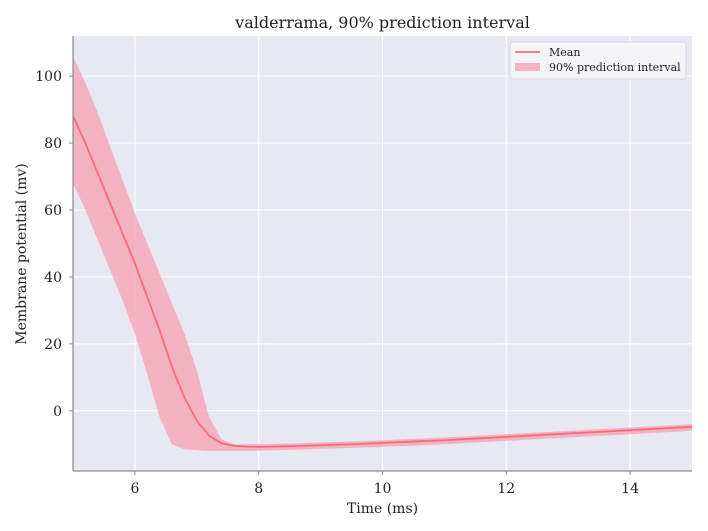  What do you see at coordinates (53, 144) in the screenshot?
I see `y-tick-label: 80` at bounding box center [53, 144].